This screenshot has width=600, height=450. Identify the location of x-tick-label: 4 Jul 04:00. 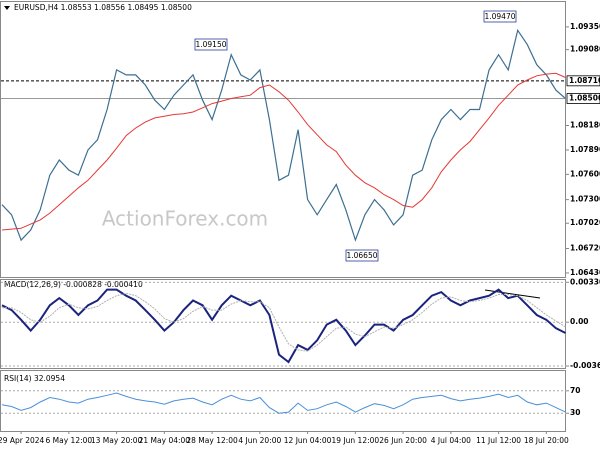
(451, 440).